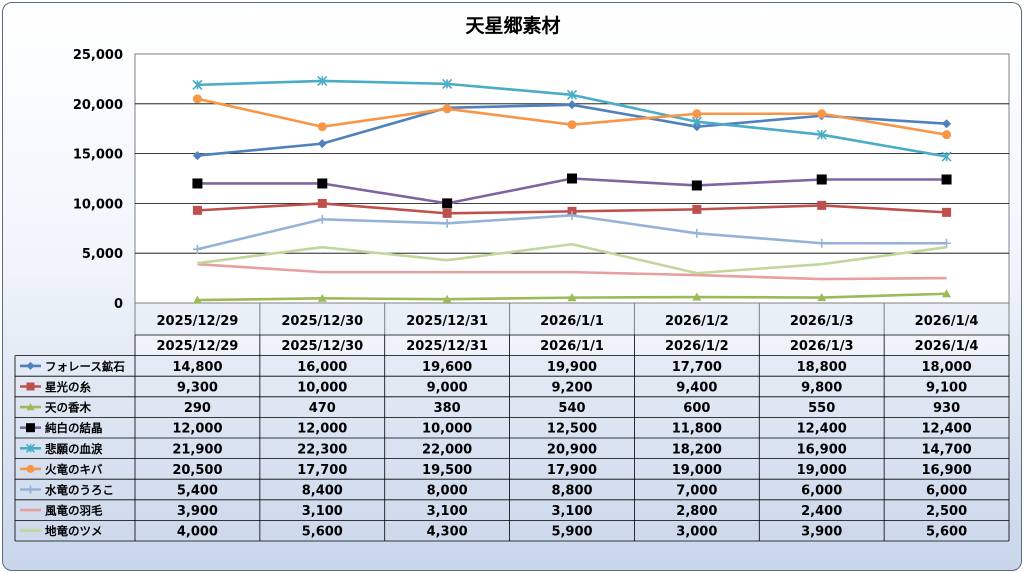  I want to click on data-label: 14,800, so click(197, 367).